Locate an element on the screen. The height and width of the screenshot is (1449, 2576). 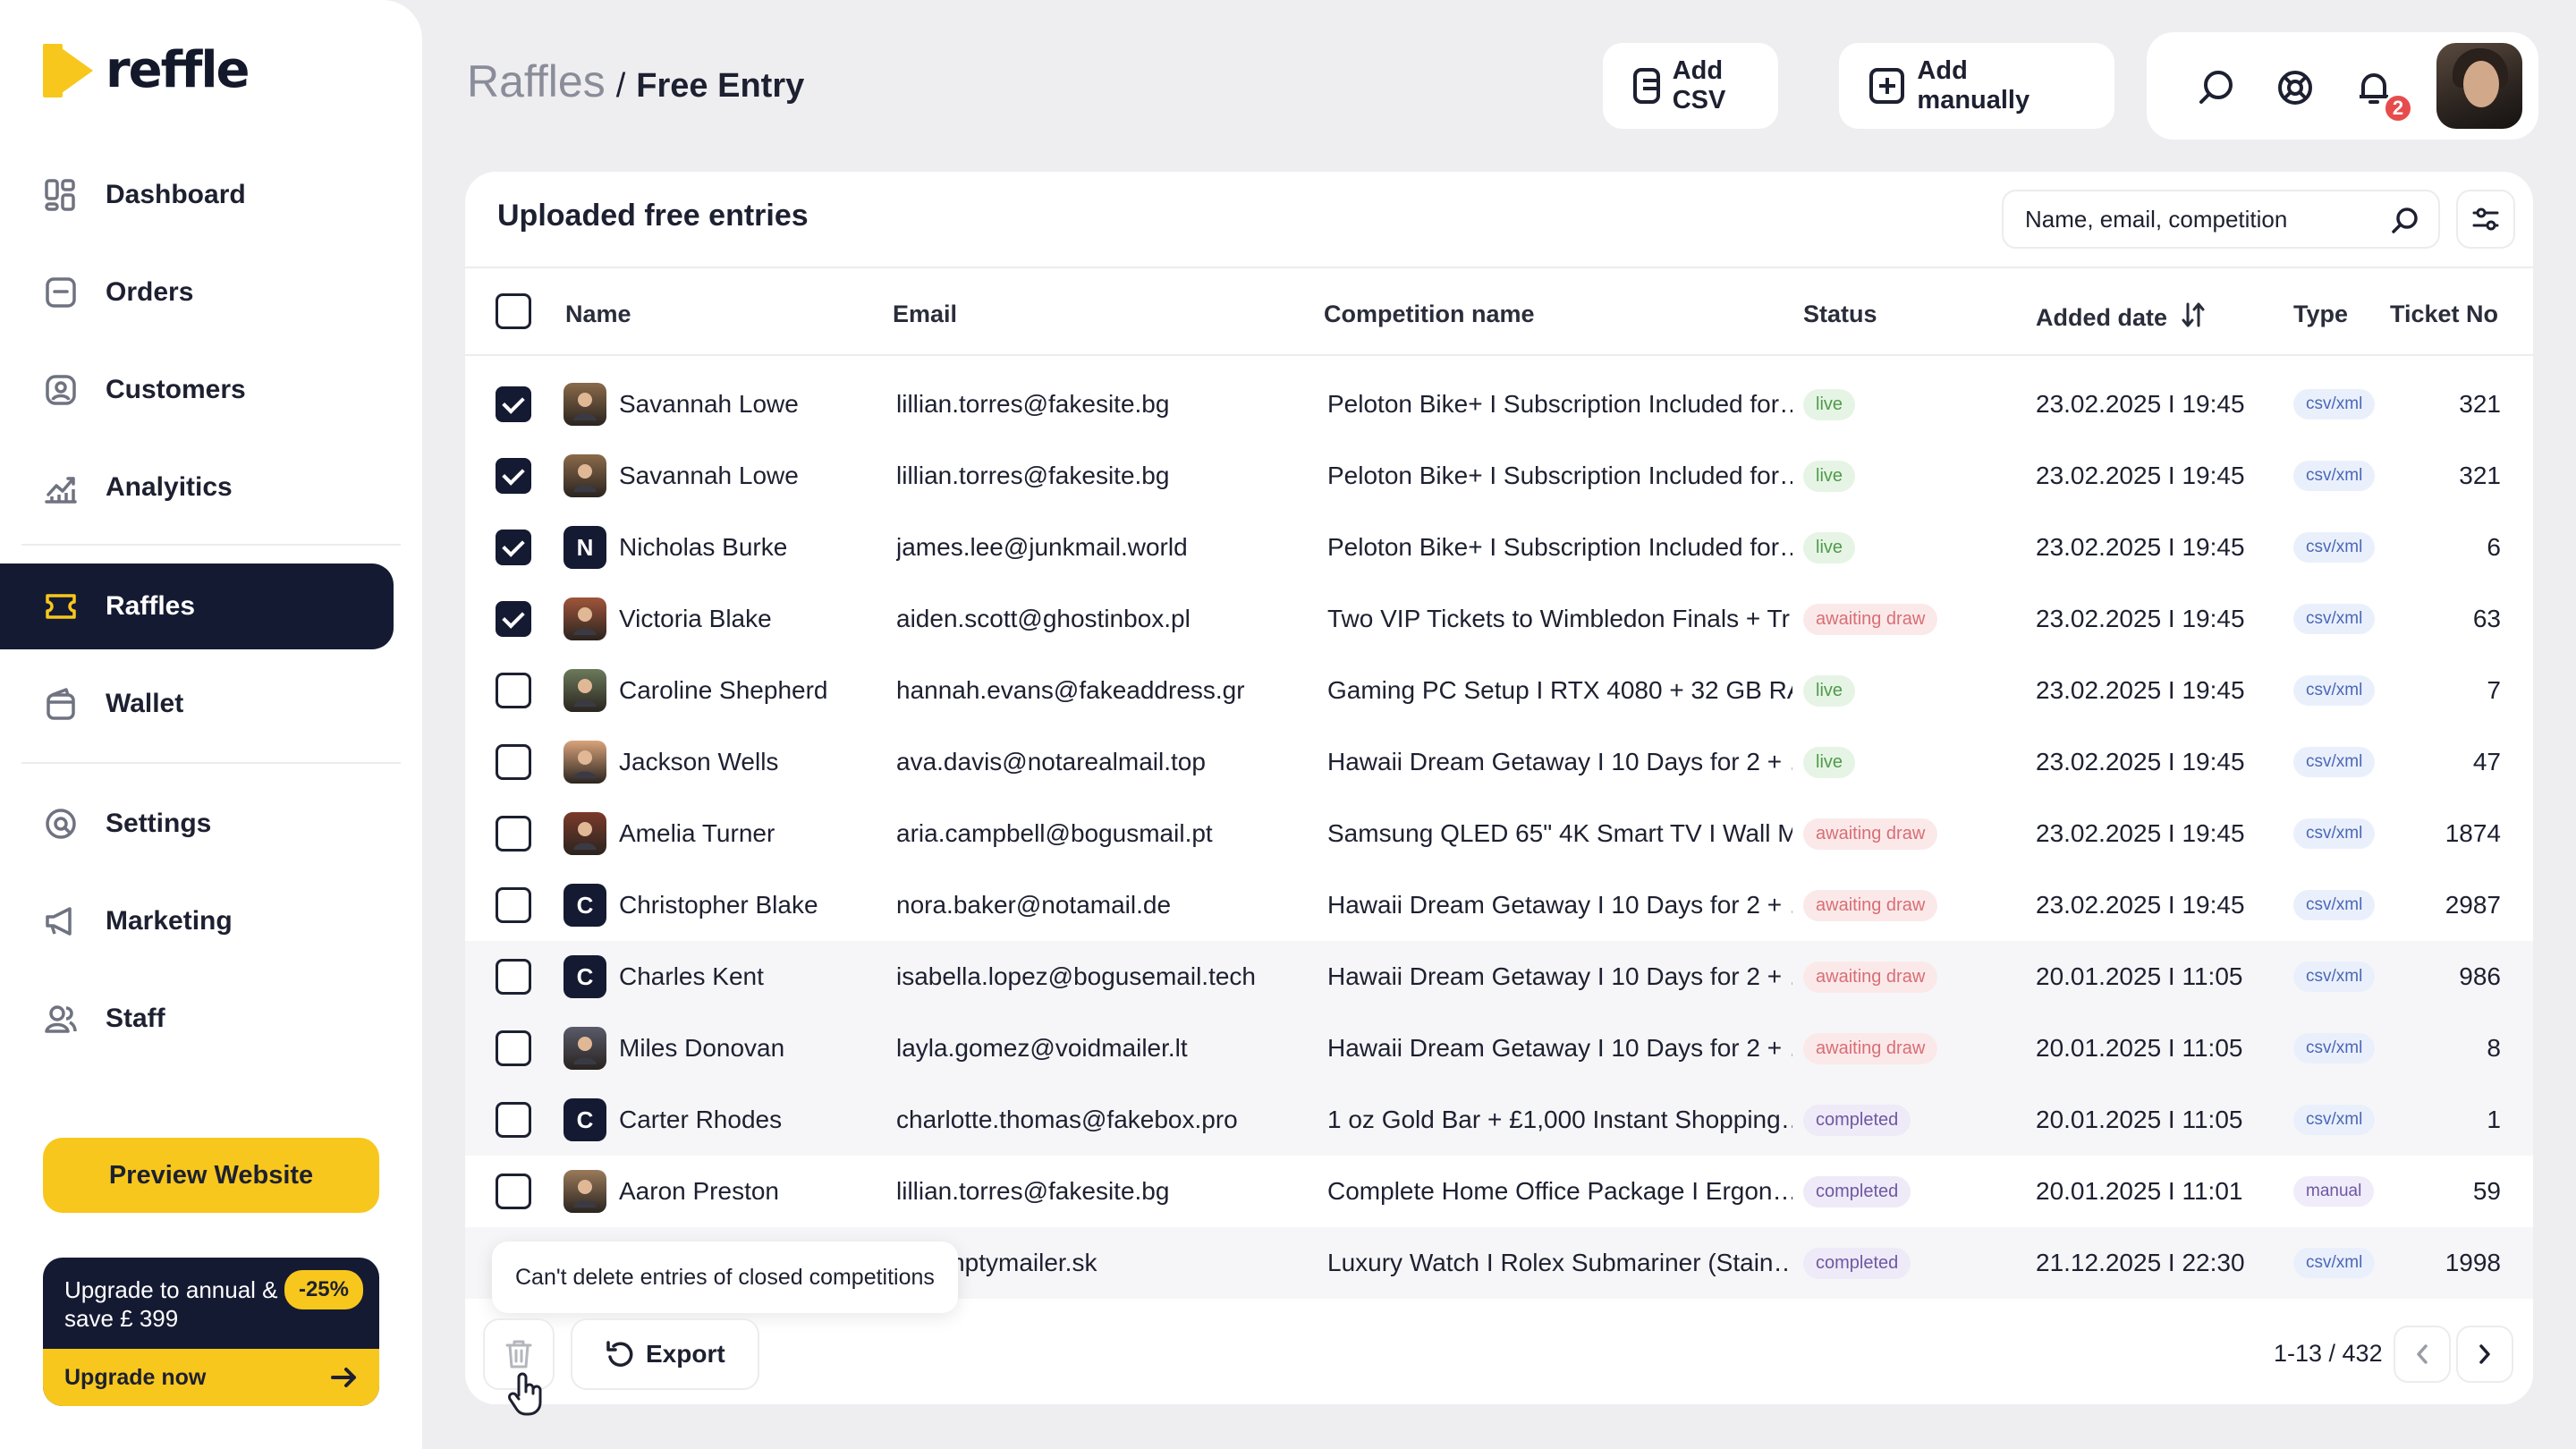
add-csv-button: Add CSV is located at coordinates (1690, 86).